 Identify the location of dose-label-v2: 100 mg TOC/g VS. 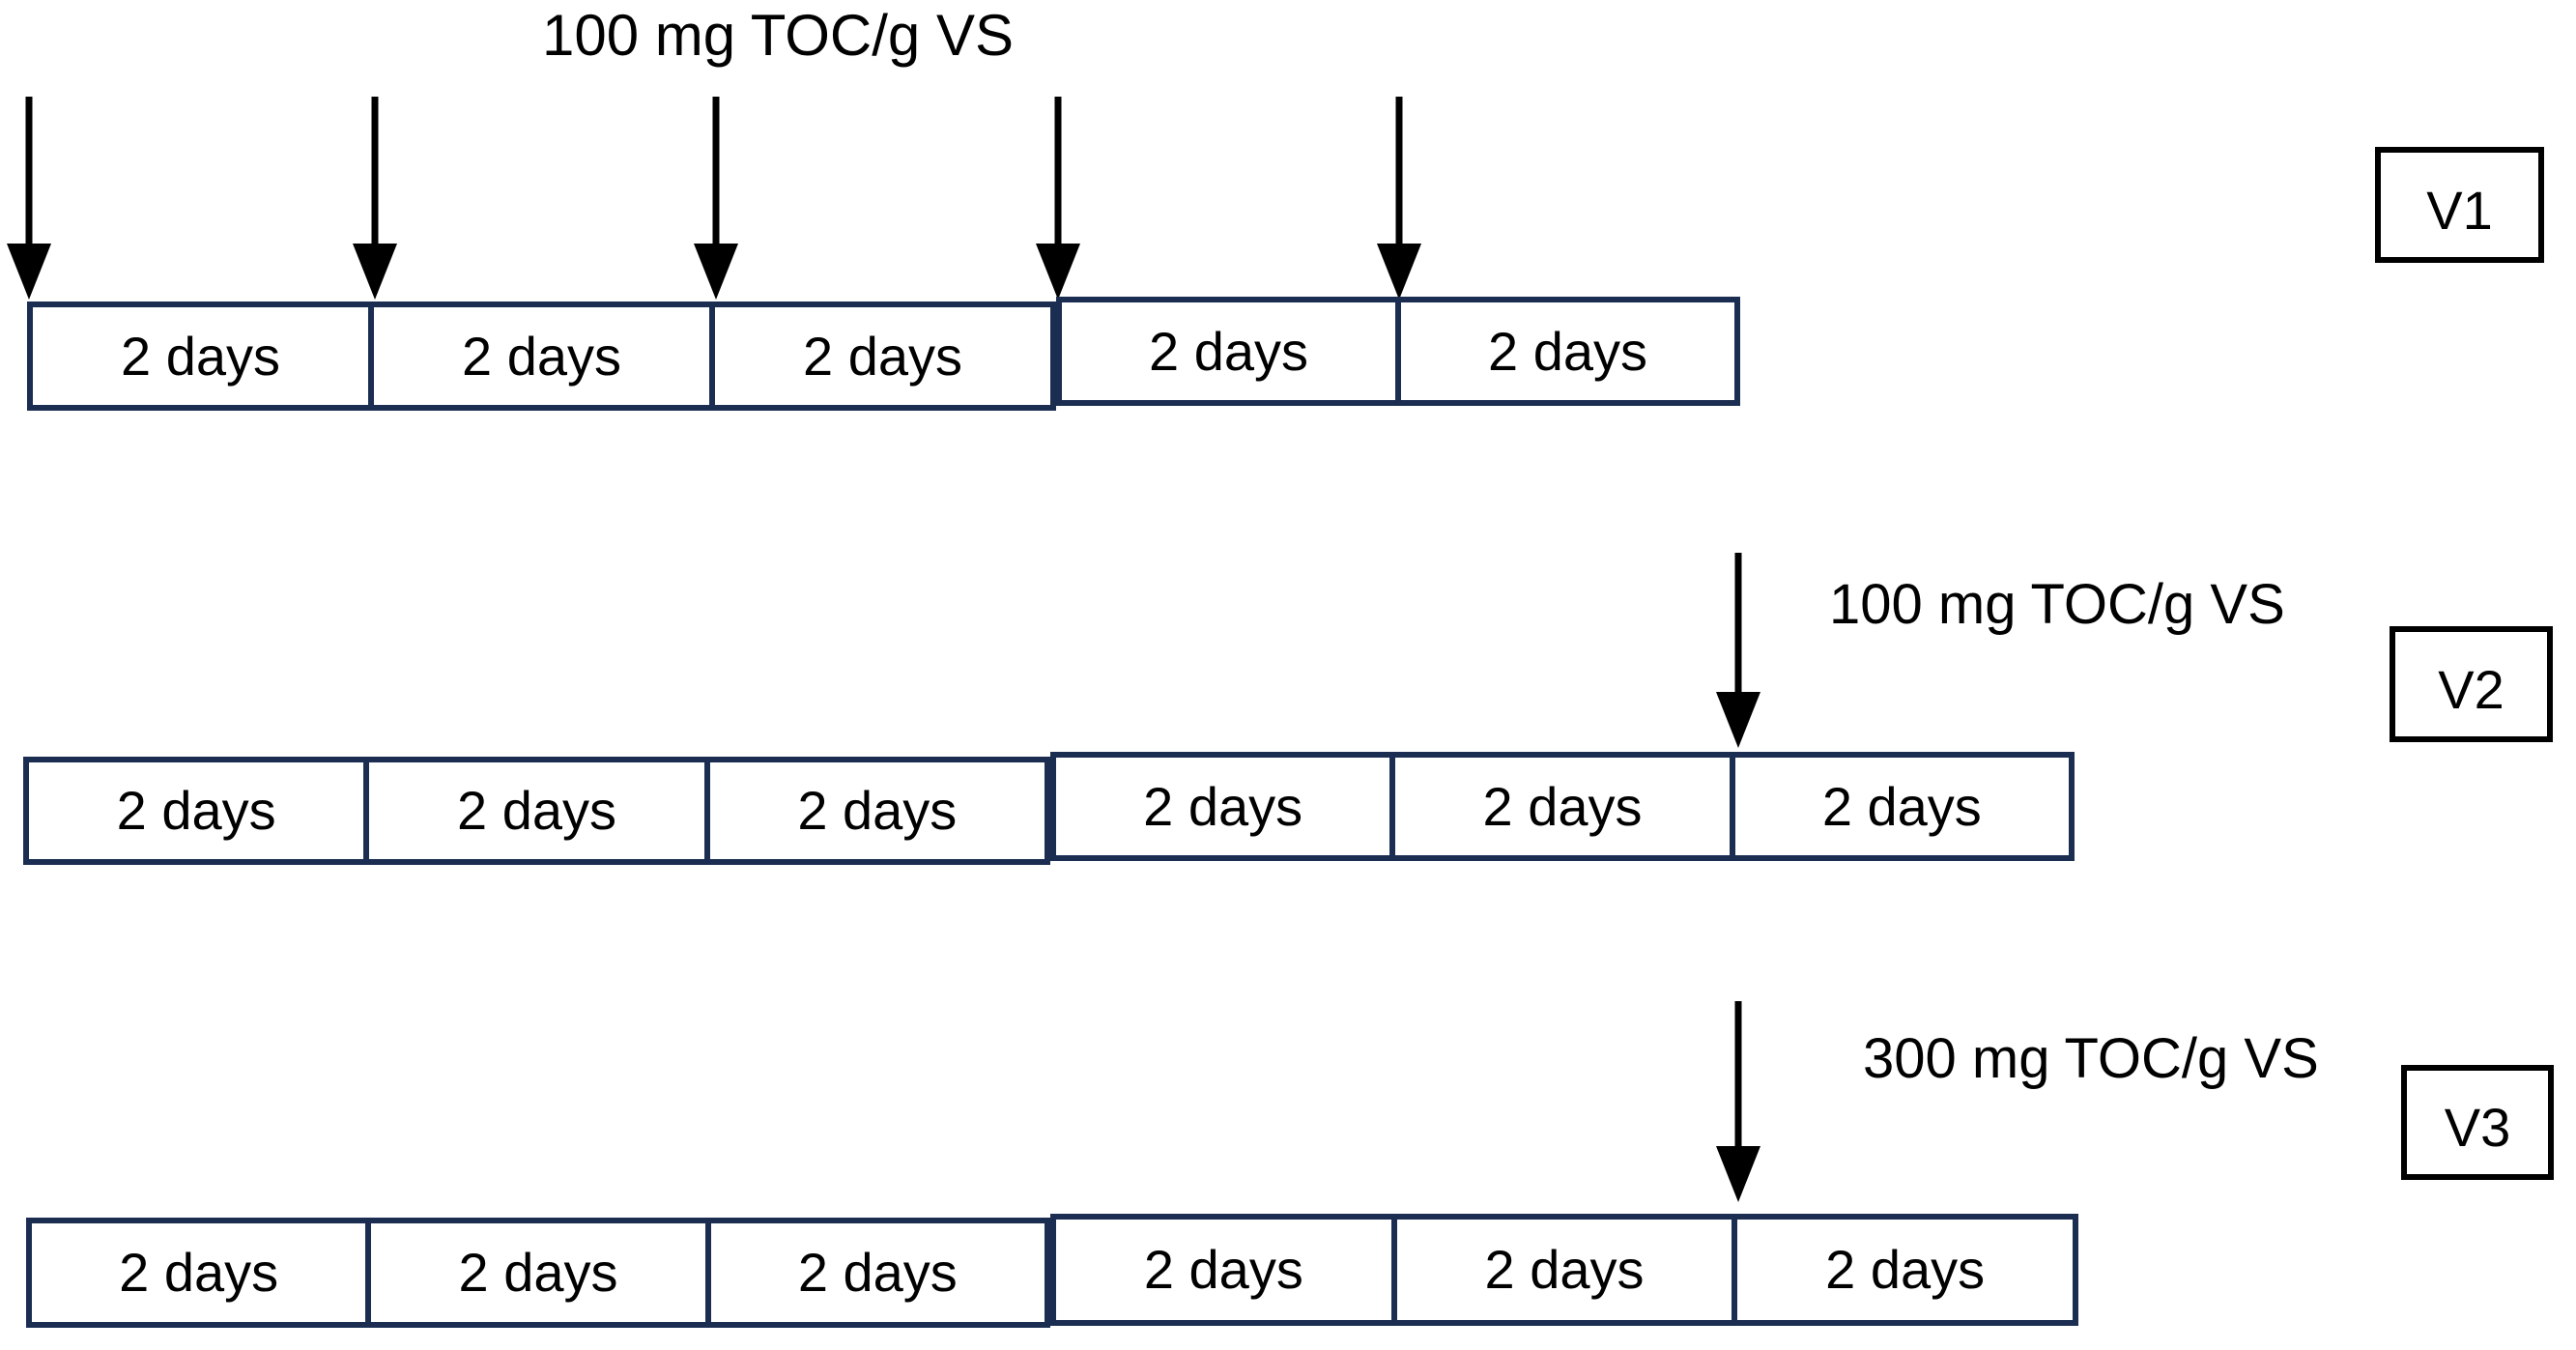
(2057, 604).